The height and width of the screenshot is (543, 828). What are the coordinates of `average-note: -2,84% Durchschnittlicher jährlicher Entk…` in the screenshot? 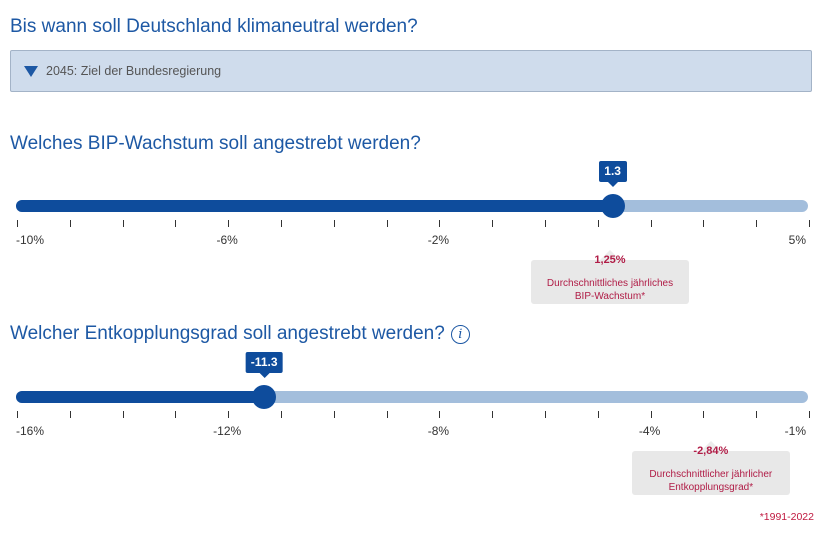 It's located at (710, 468).